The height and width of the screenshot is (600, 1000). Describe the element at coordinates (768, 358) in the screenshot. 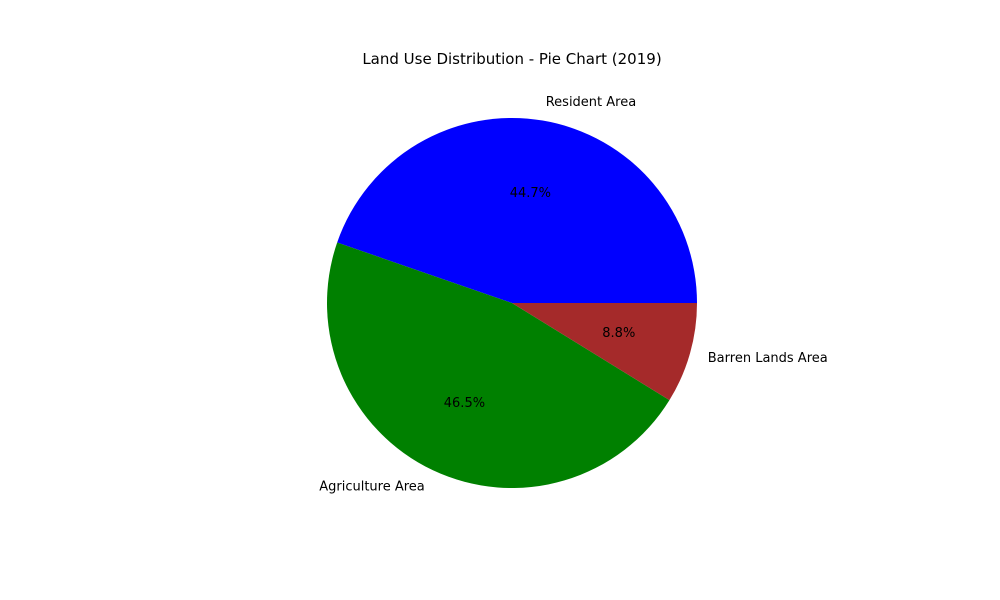

I see `slice-label-barren-lands-area: Barren Lands Area` at that location.